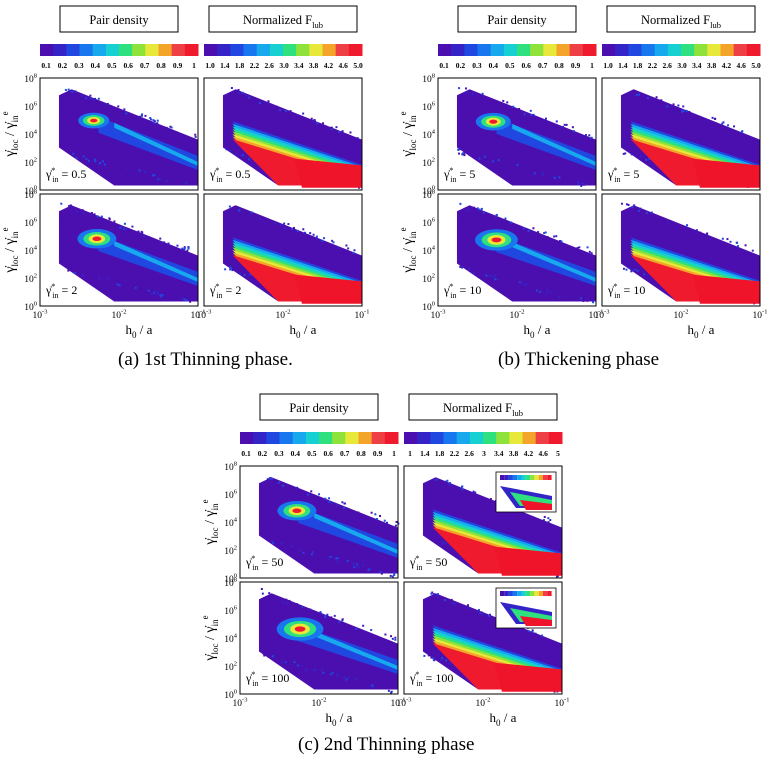 The image size is (774, 766). I want to click on x-tick: 10⁻², so click(319, 703).